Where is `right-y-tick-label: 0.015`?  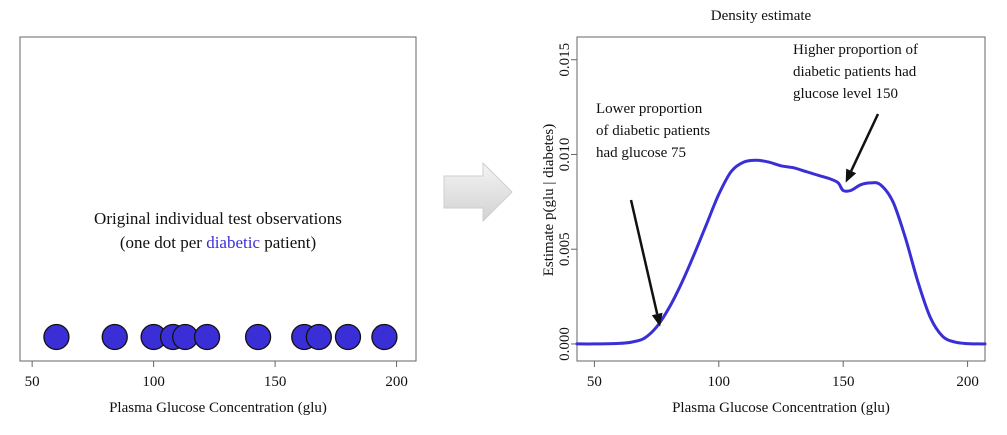
right-y-tick-label: 0.015 is located at coordinates (565, 60).